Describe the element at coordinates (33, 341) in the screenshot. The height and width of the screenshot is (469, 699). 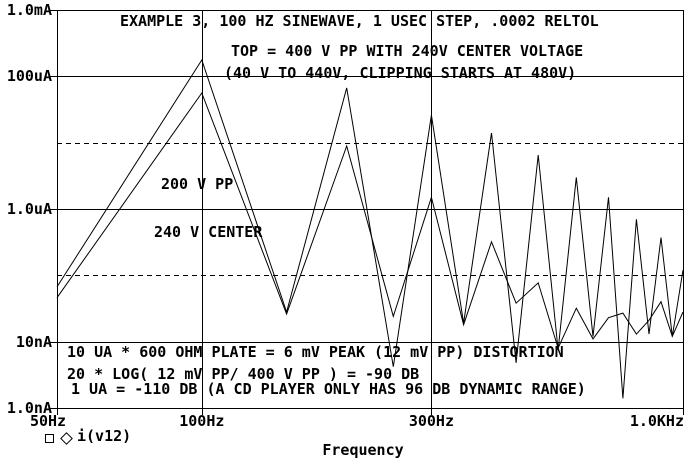
I see `y-axis-tick-label: 10nA` at that location.